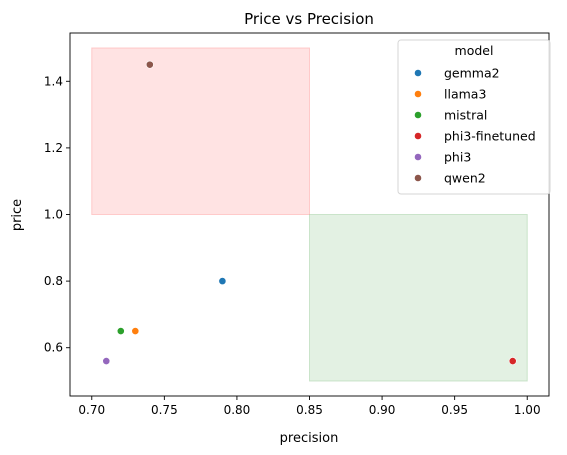 This screenshot has height=455, width=567. What do you see at coordinates (17, 215) in the screenshot?
I see `y-axis-label: price` at bounding box center [17, 215].